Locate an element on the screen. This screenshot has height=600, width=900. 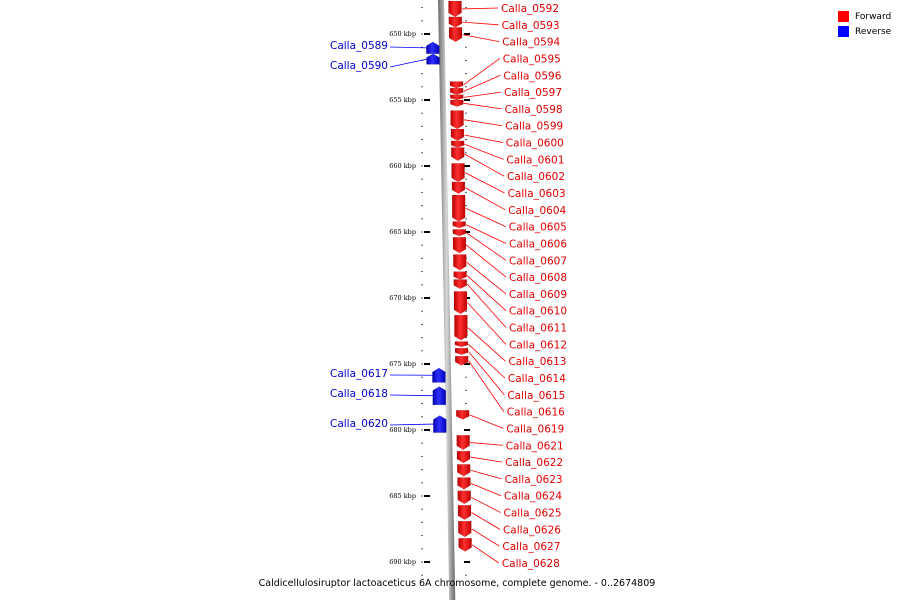
gene-label: Calla_0627 is located at coordinates (531, 547).